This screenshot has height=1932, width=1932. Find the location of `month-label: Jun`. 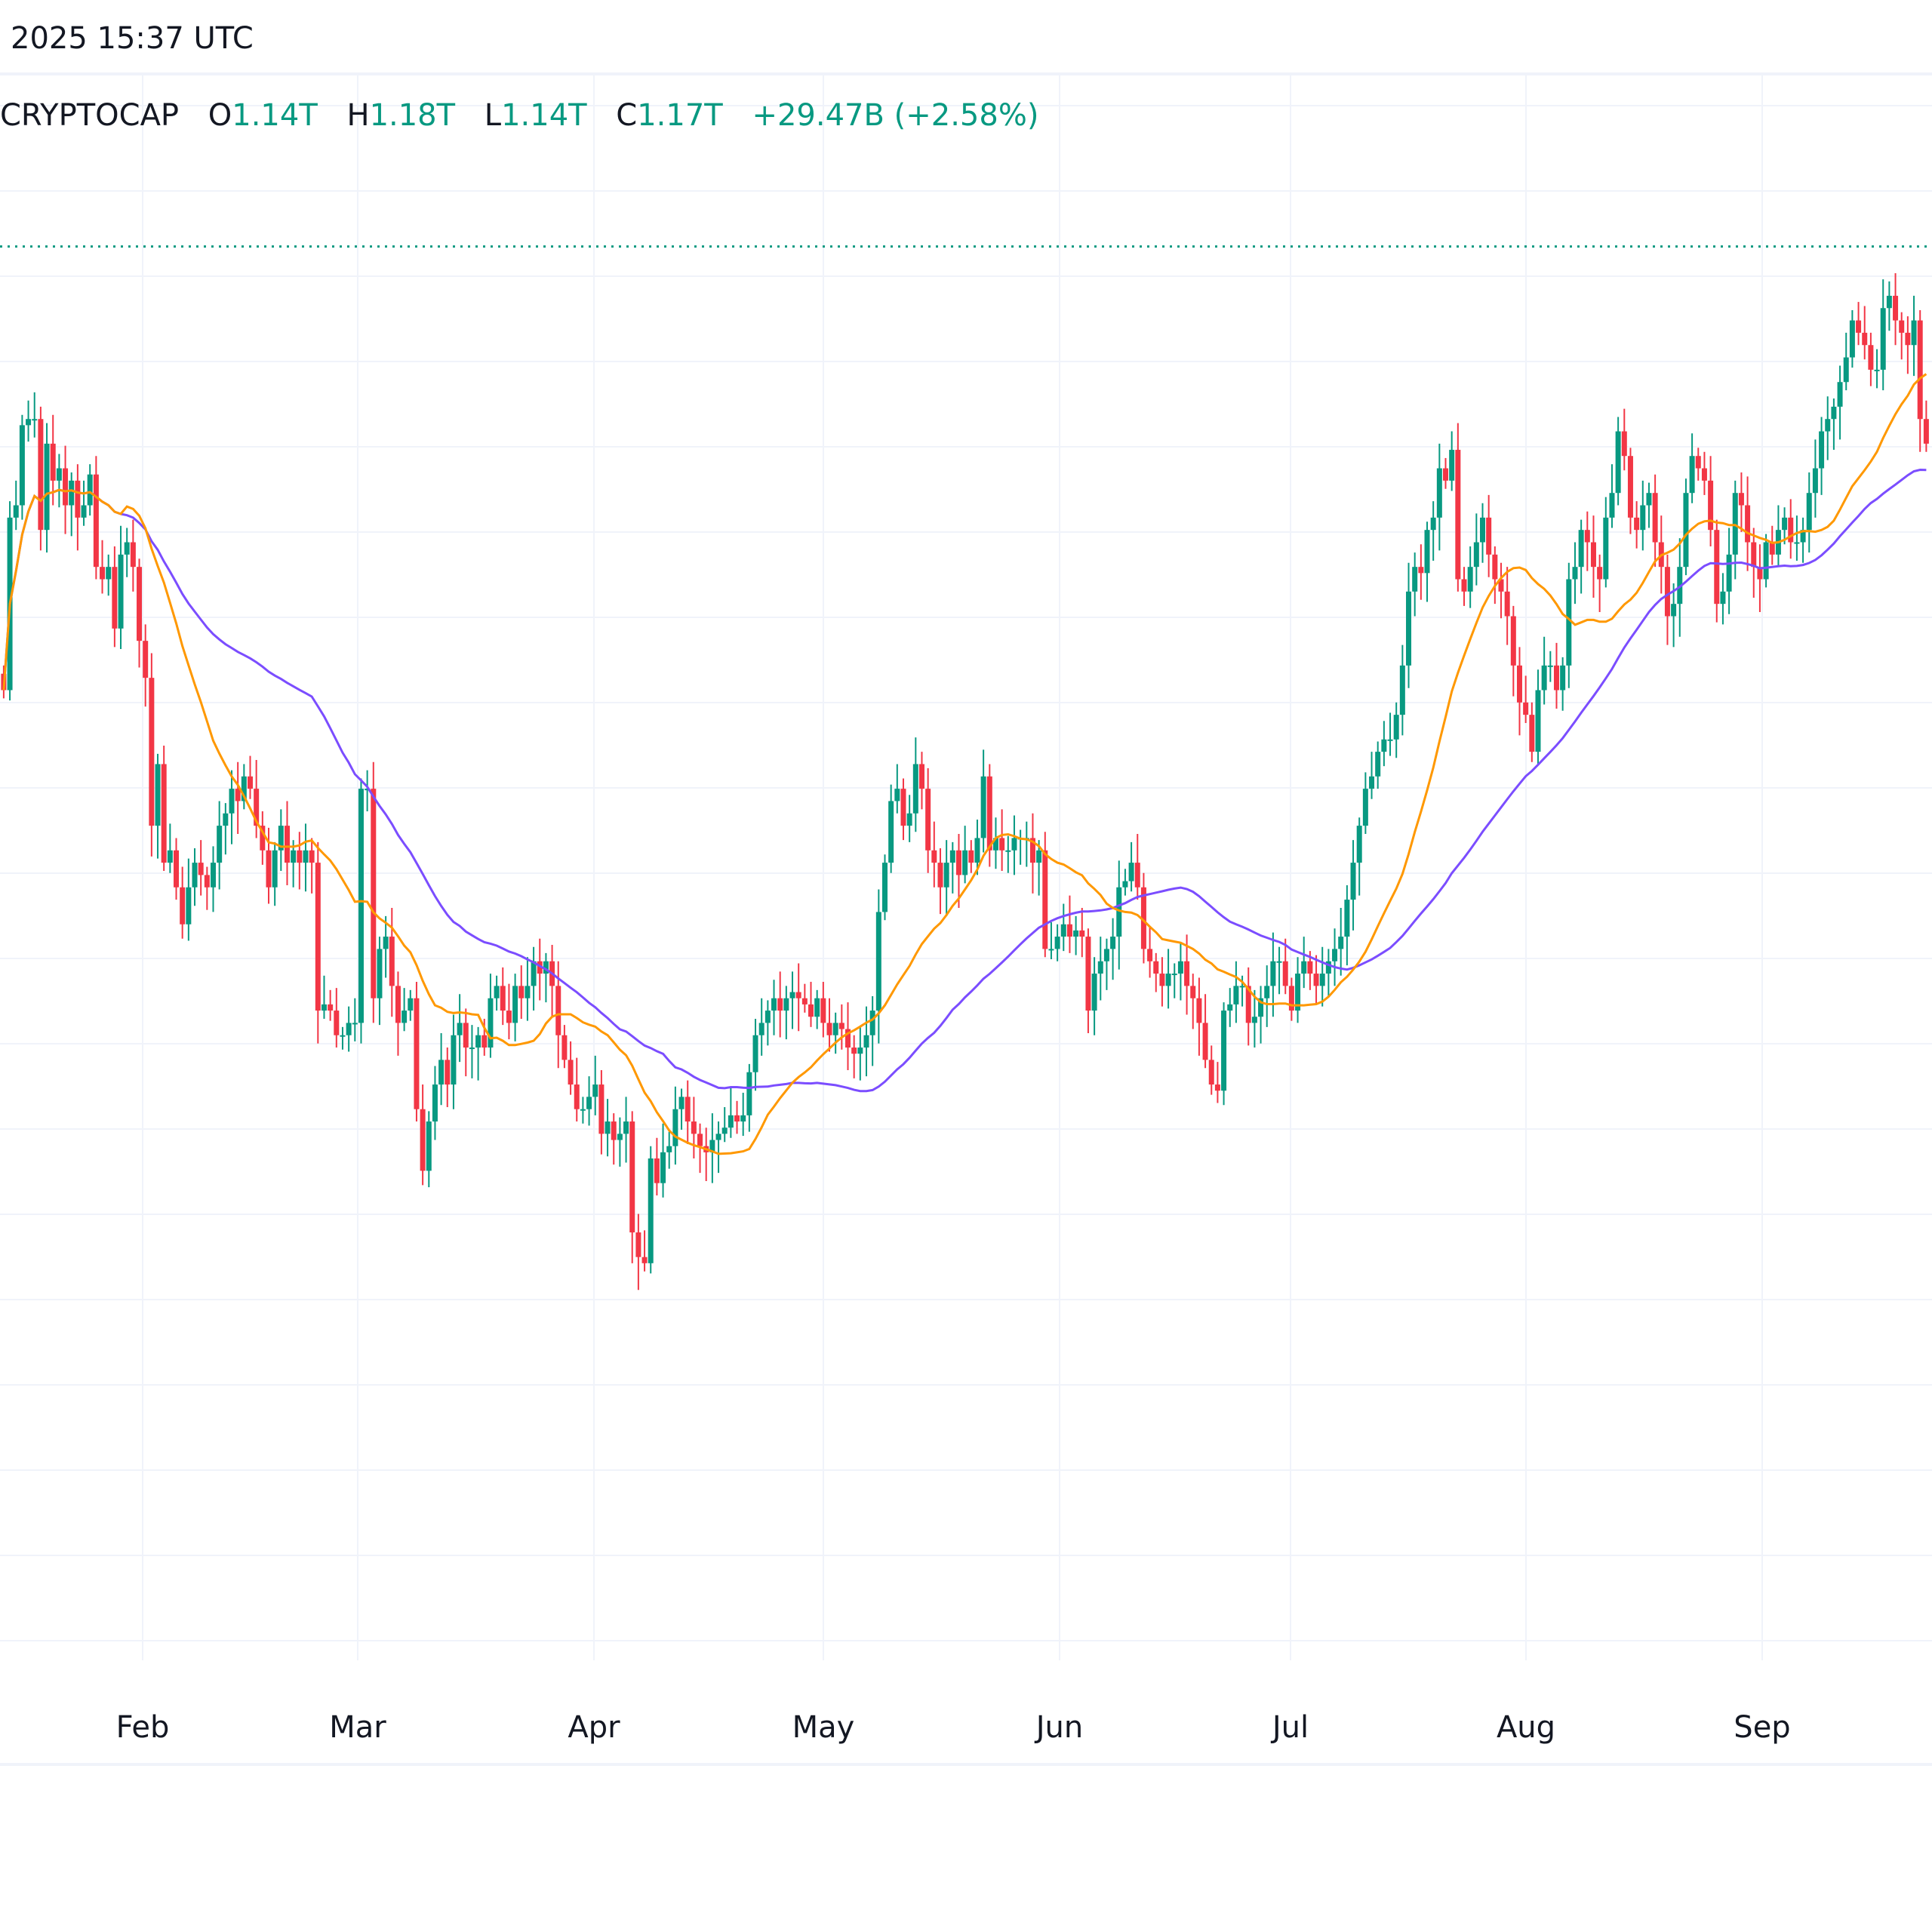

month-label: Jun is located at coordinates (1059, 1727).